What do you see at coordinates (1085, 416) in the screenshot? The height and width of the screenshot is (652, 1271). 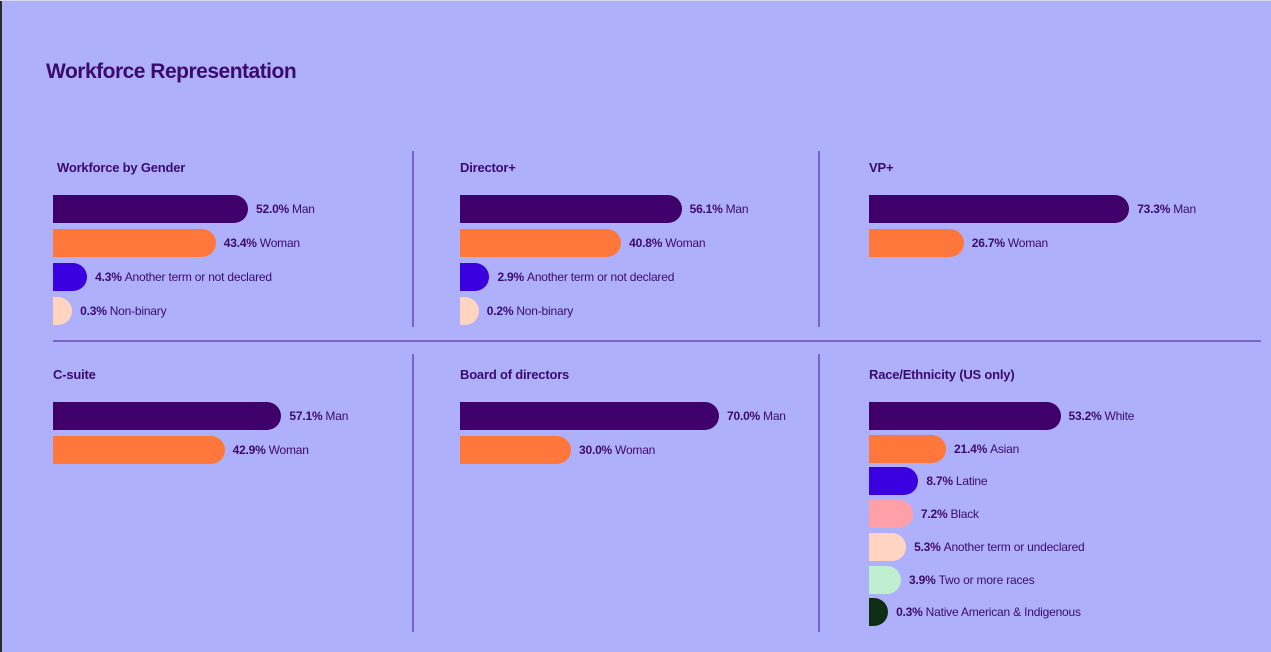 I see `value-label: 53.2%` at bounding box center [1085, 416].